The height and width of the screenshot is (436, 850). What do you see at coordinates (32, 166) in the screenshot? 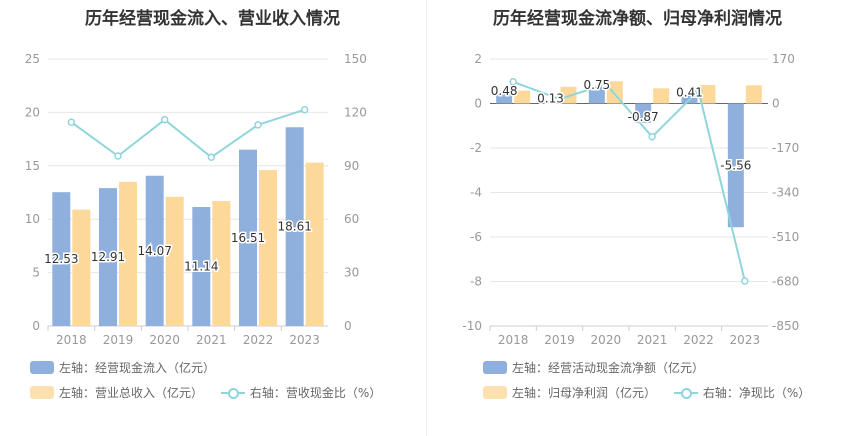
I see `y-left-tick-label: 15` at bounding box center [32, 166].